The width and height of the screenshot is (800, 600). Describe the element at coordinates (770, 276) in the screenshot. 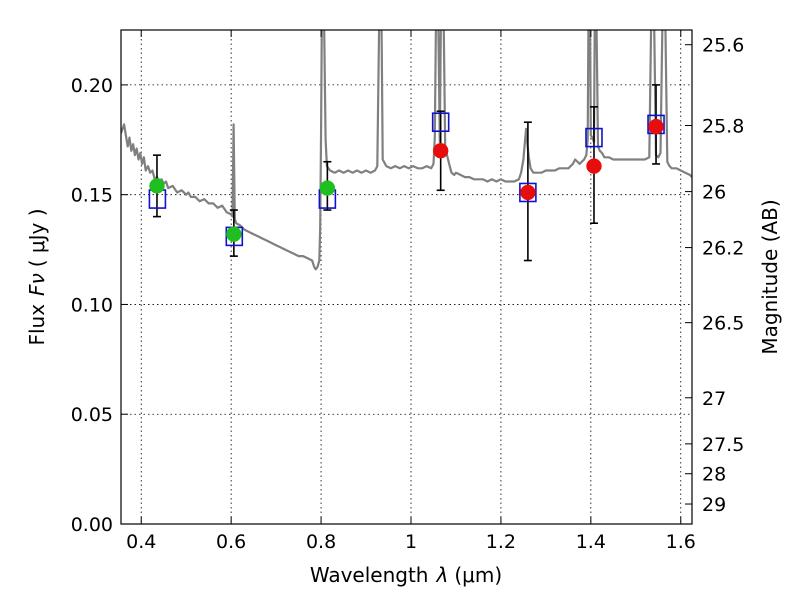

I see `right-axis-label: Magnitude (AB)` at that location.